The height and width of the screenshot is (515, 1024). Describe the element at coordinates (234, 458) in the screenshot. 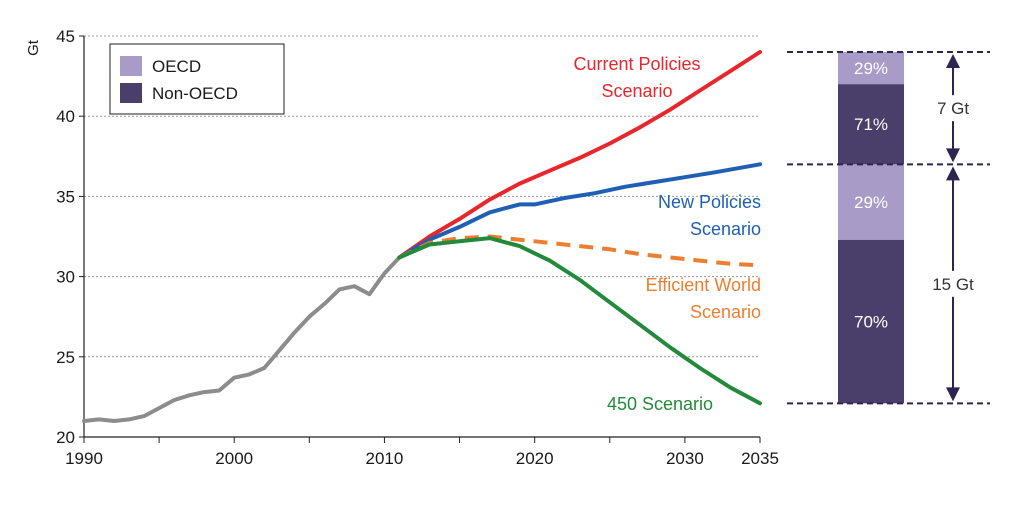

I see `x-tick-label: 2000` at that location.